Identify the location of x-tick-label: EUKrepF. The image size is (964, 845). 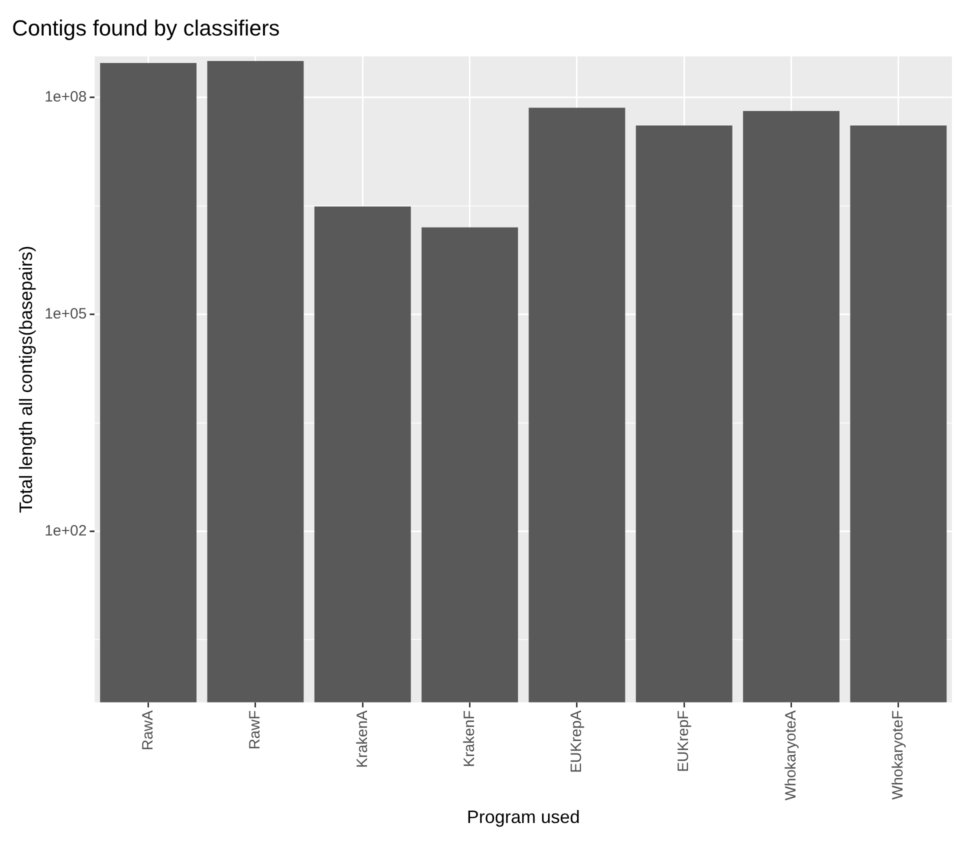
(683, 741).